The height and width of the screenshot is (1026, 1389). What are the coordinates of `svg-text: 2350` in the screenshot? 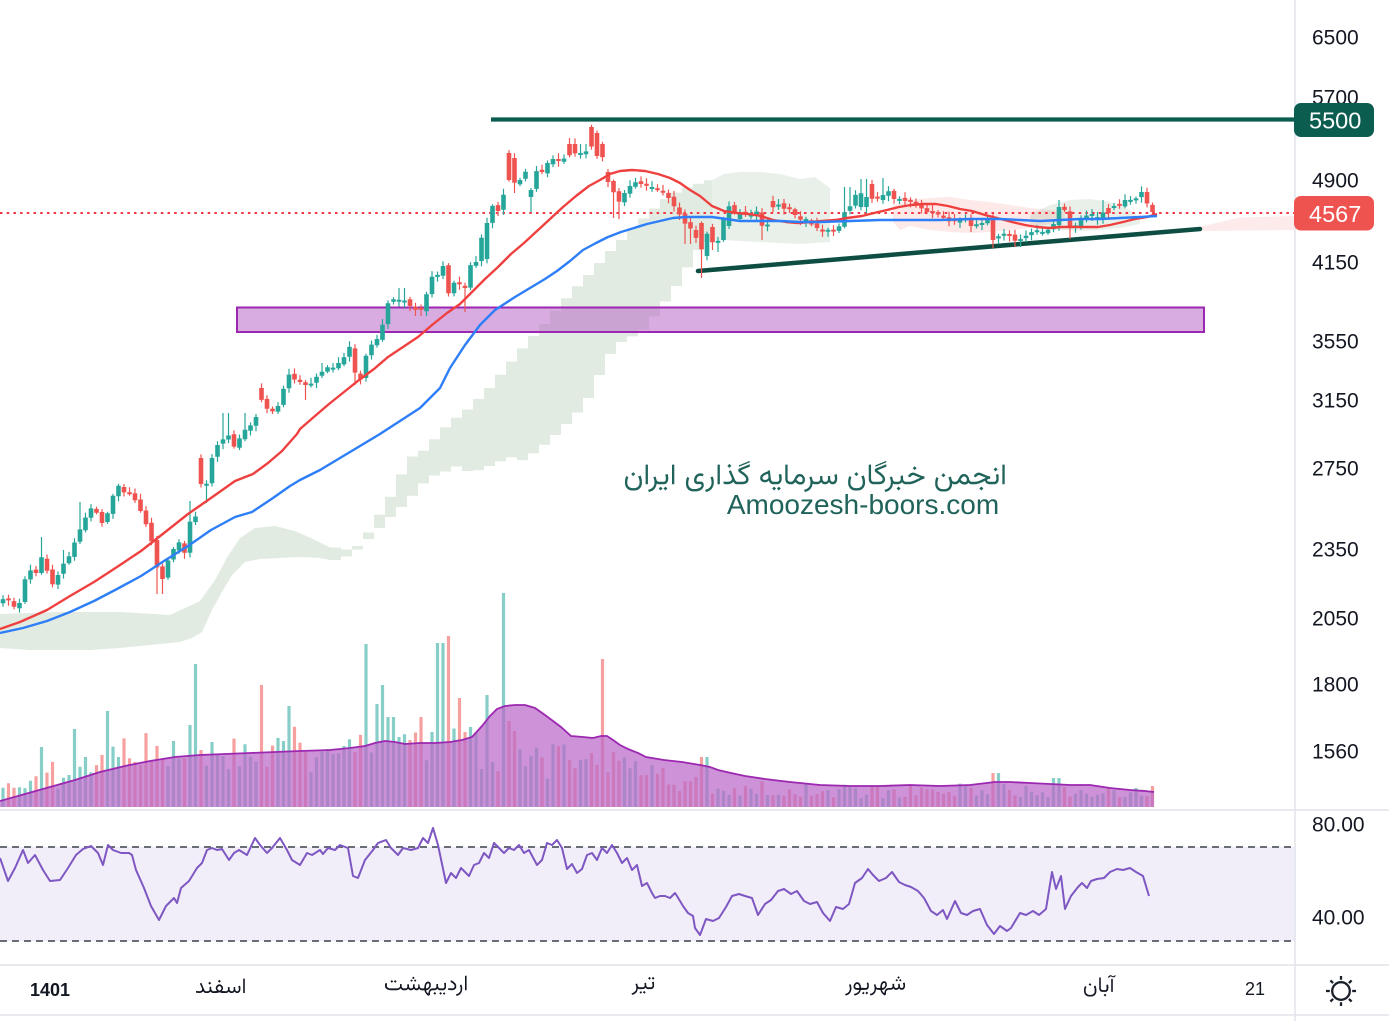 It's located at (1335, 550).